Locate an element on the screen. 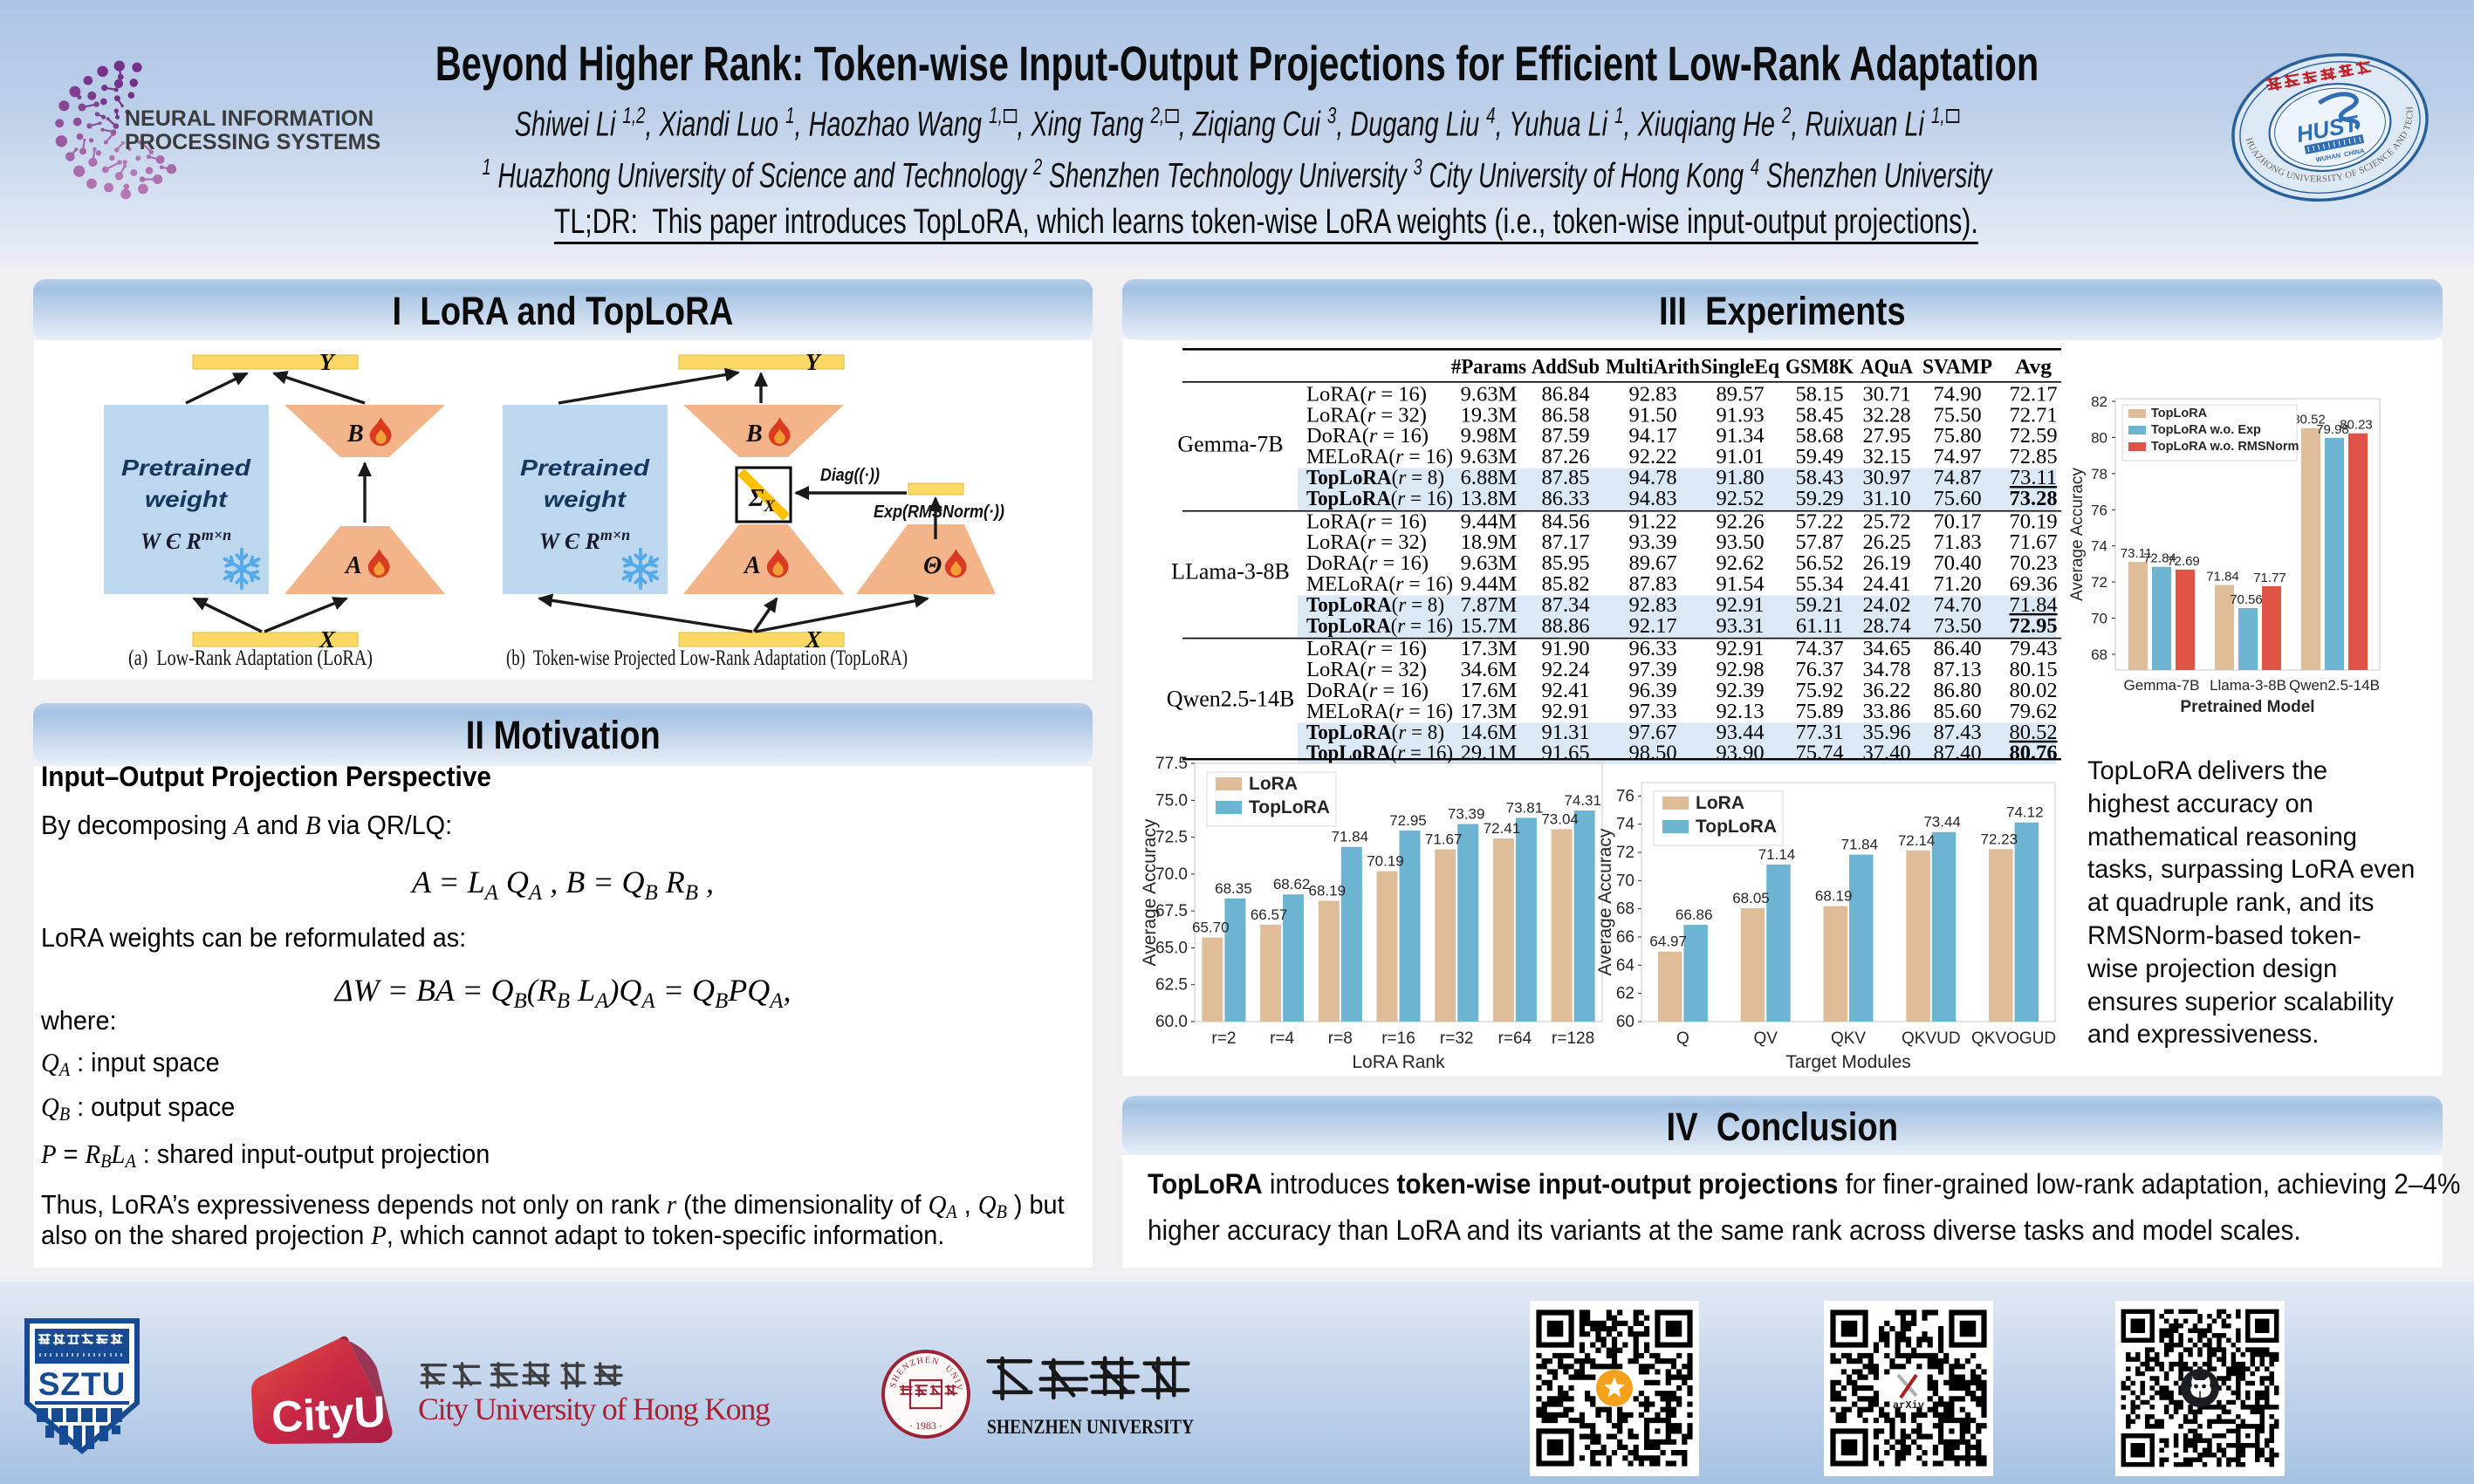  svg-text: 71.83 is located at coordinates (1957, 542).